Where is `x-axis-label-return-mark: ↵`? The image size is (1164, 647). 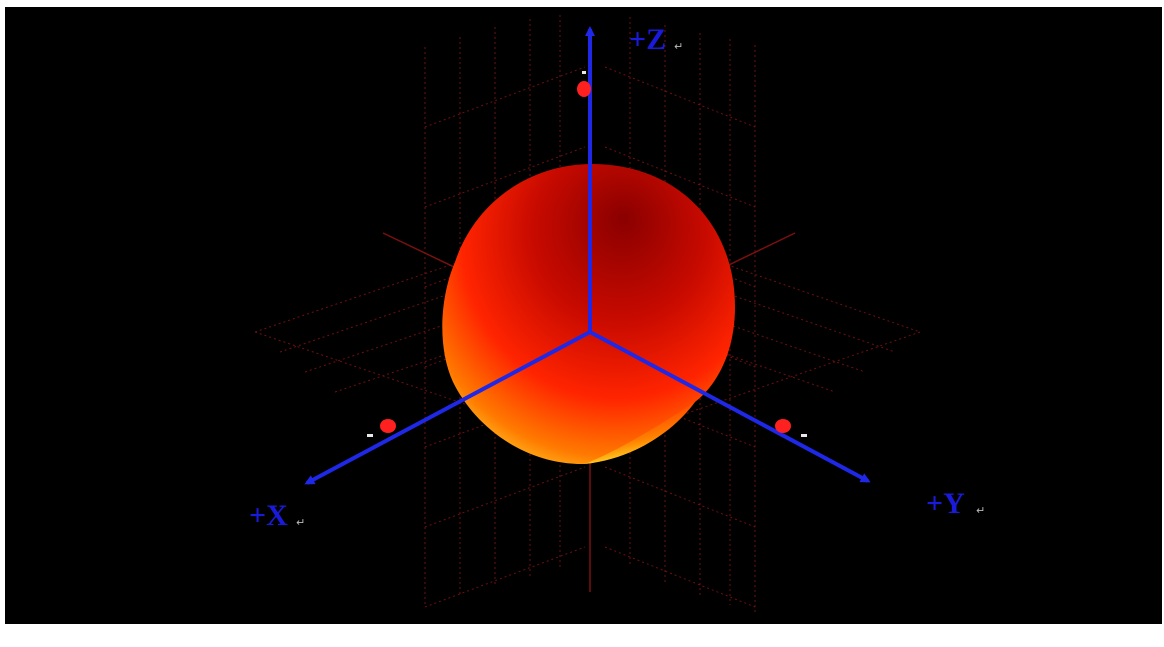
x-axis-label-return-mark: ↵ is located at coordinates (300, 522).